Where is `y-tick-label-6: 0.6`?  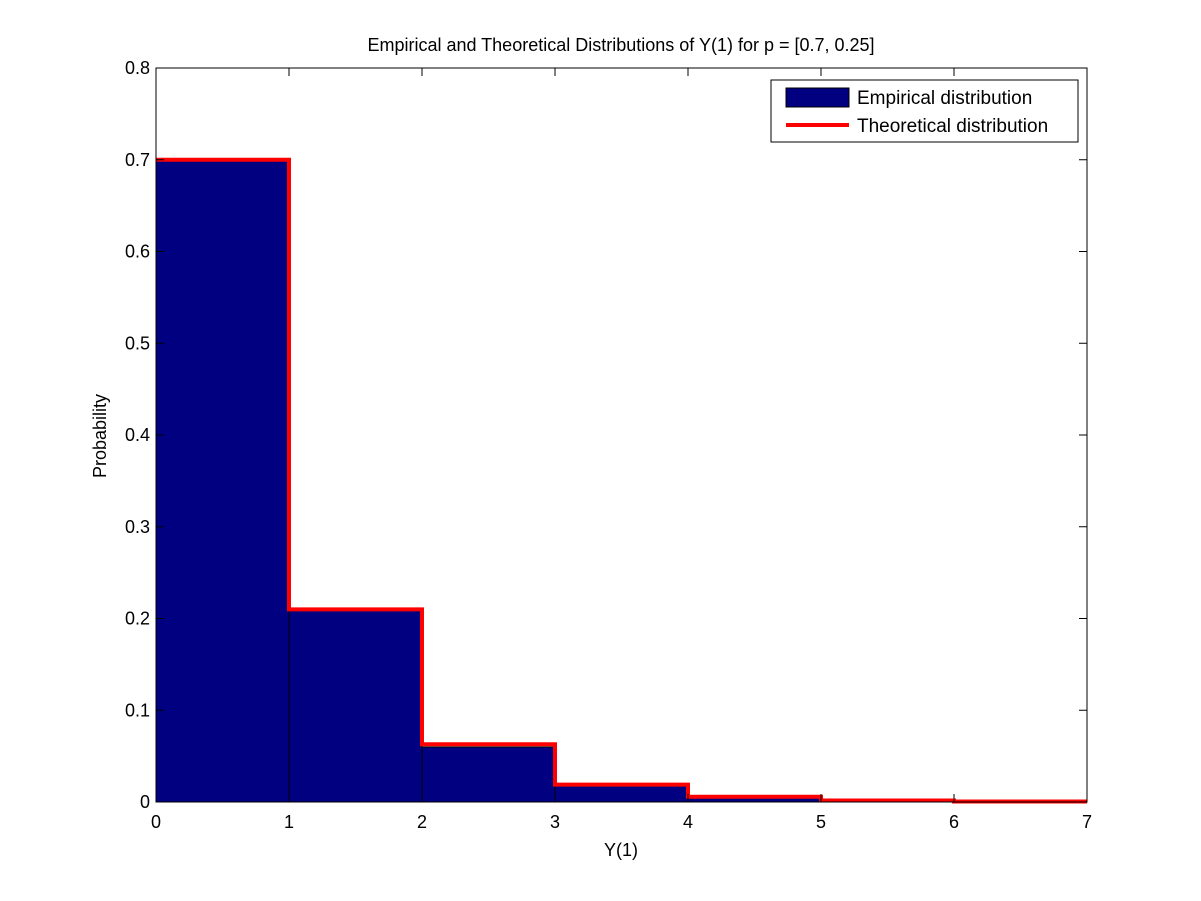 y-tick-label-6: 0.6 is located at coordinates (137, 252).